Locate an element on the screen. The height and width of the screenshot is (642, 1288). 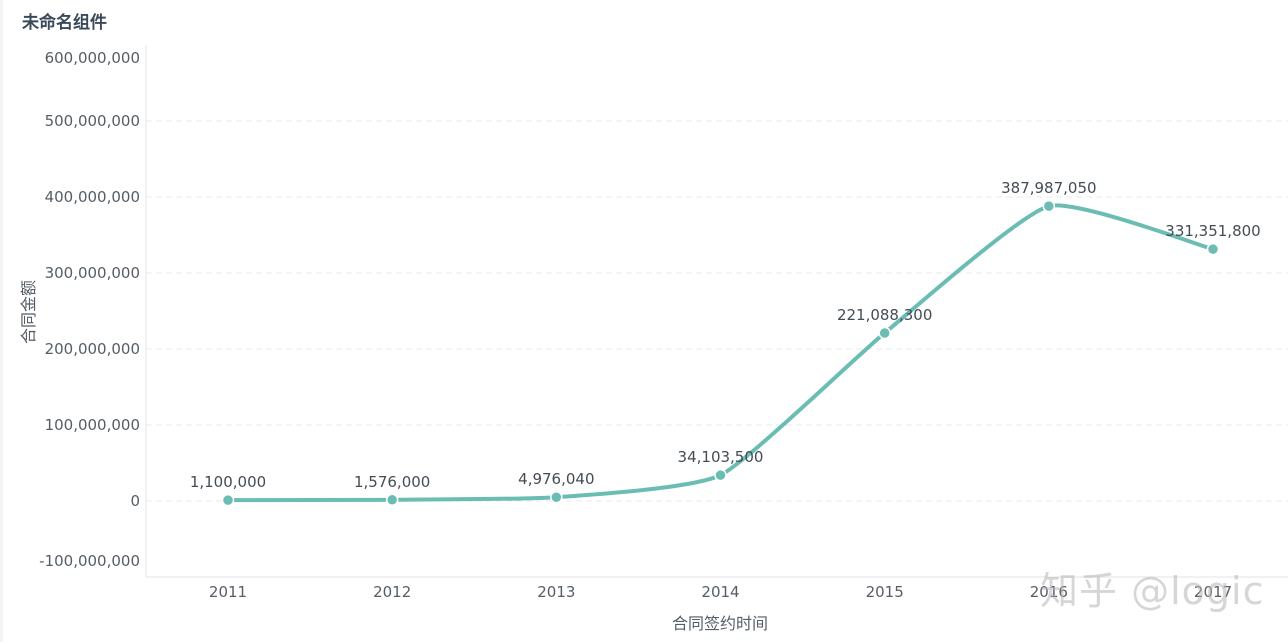
widget-title: 未命名组件 is located at coordinates (64, 23).